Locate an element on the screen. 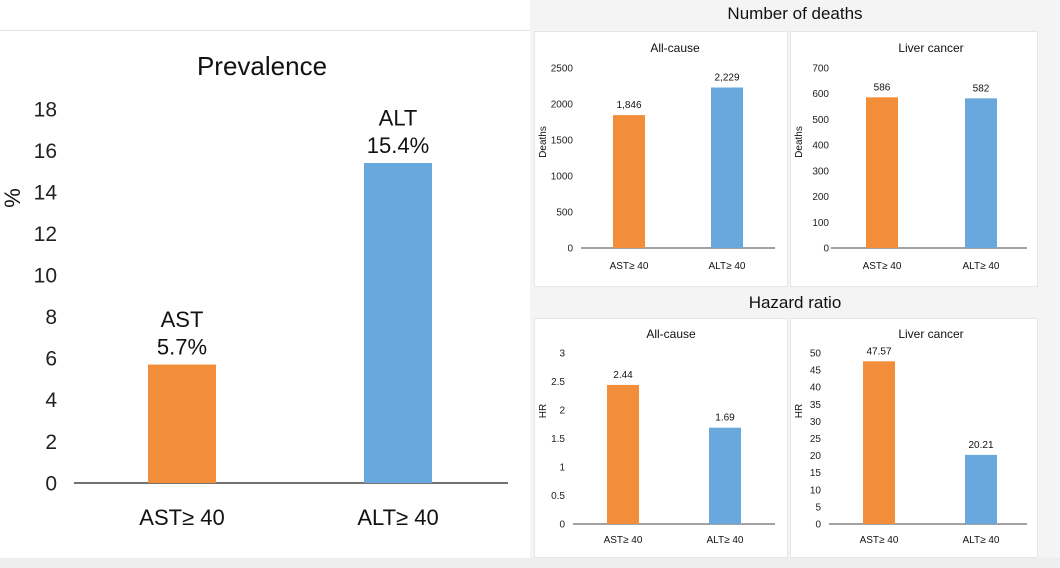 The width and height of the screenshot is (1060, 568). y-tick-label: 6 is located at coordinates (51, 359).